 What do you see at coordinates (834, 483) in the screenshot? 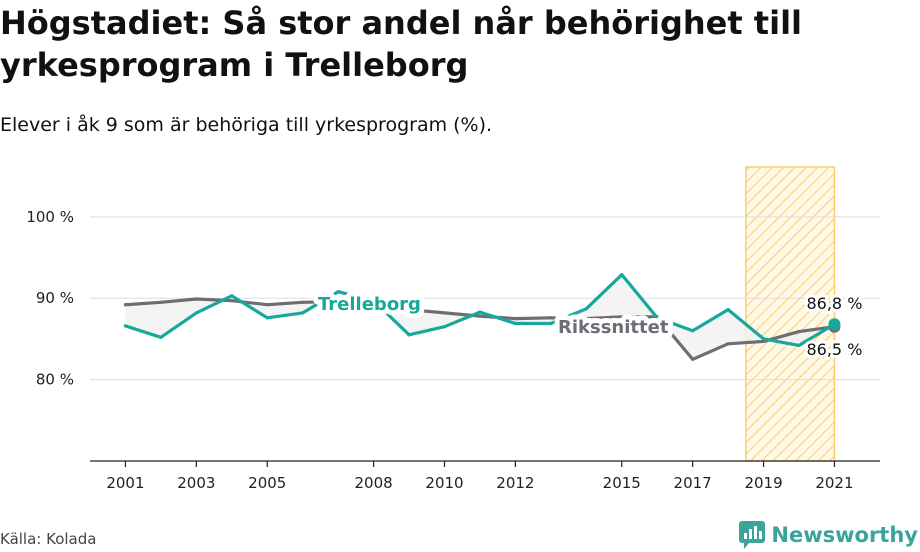
I see `x-tick-label: 2021` at bounding box center [834, 483].